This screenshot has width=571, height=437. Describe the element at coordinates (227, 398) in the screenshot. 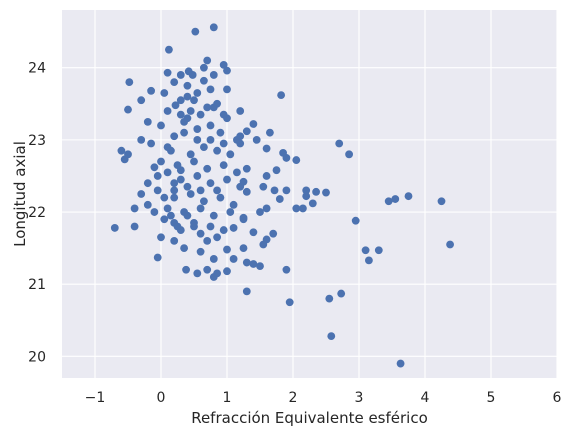

I see `x-tick-label: 1` at that location.